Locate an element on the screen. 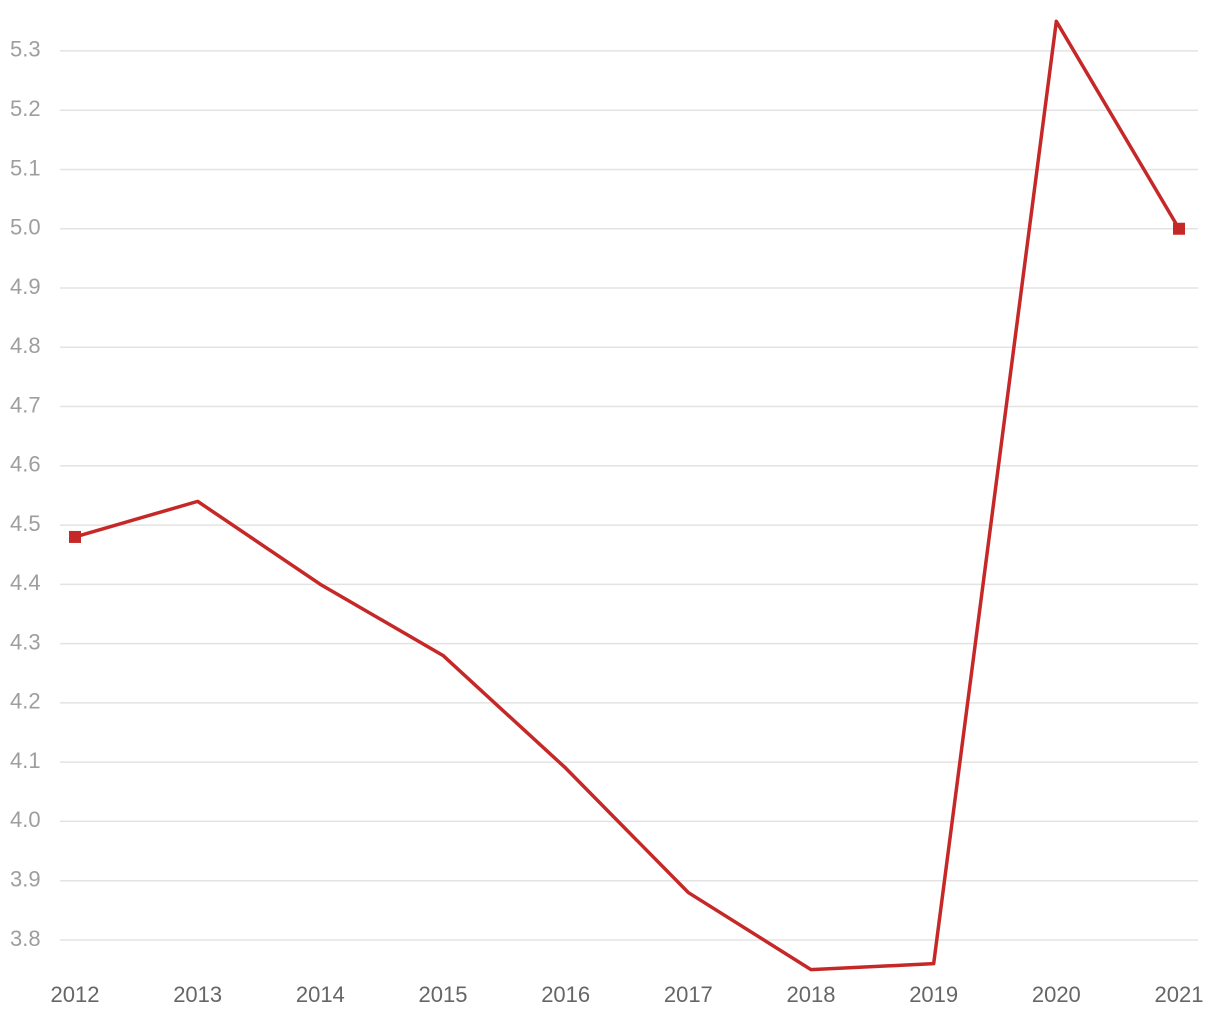  x-tick-label: 2018 is located at coordinates (811, 994).